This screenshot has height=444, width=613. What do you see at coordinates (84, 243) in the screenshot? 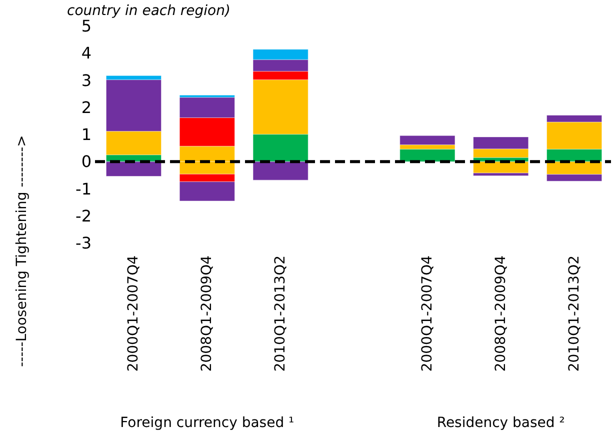
I see `y-tick-label: -3` at bounding box center [84, 243].